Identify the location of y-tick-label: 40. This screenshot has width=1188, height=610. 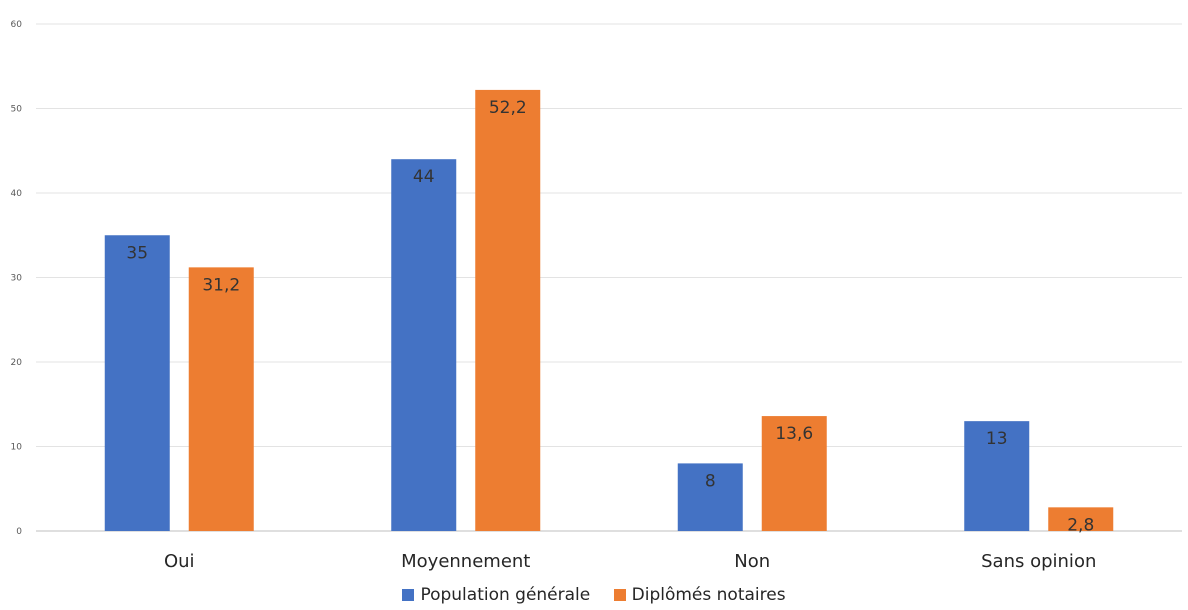
(17, 194).